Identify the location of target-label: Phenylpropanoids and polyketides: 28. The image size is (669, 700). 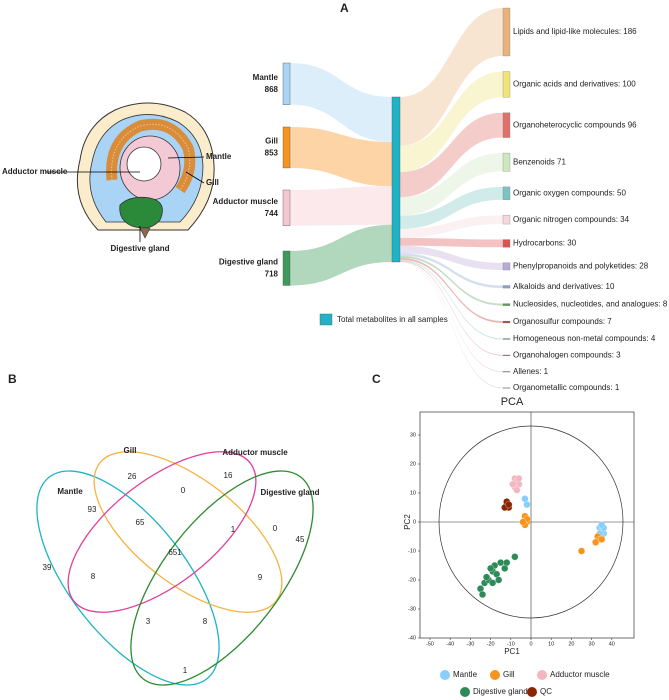
(581, 266).